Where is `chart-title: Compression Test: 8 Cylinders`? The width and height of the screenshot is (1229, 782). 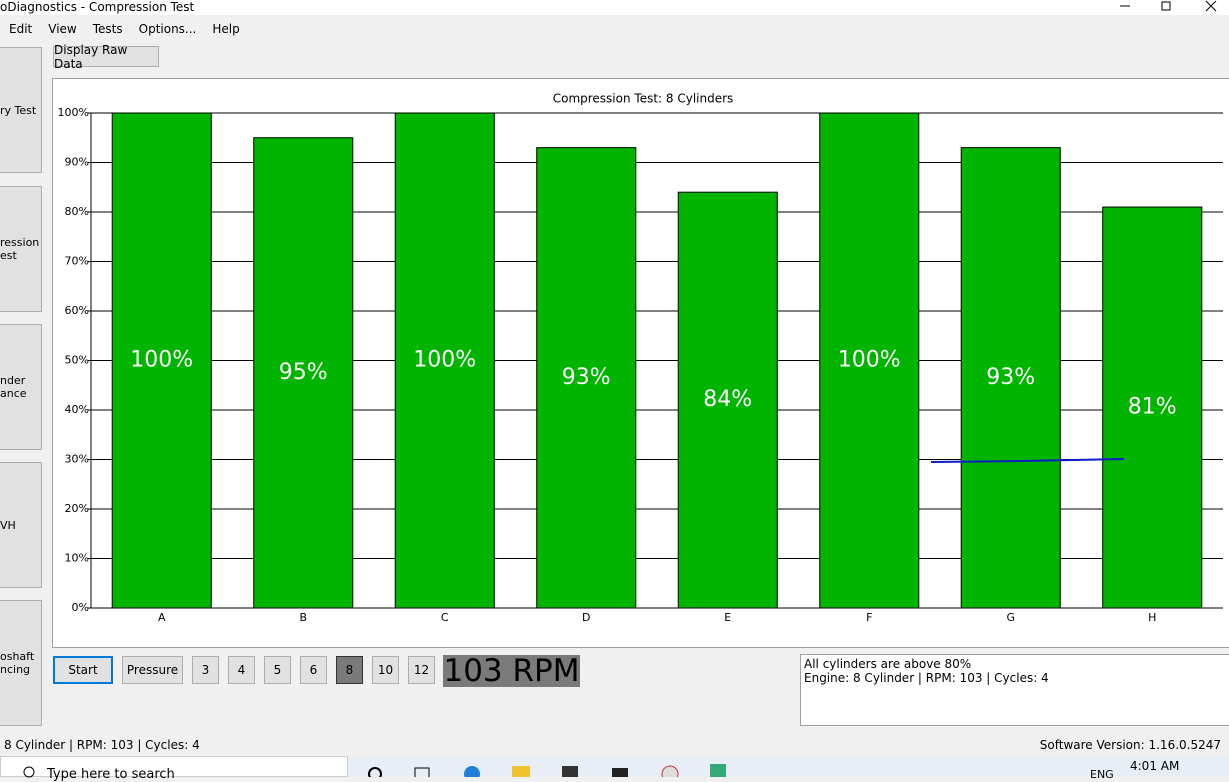 chart-title: Compression Test: 8 Cylinders is located at coordinates (643, 99).